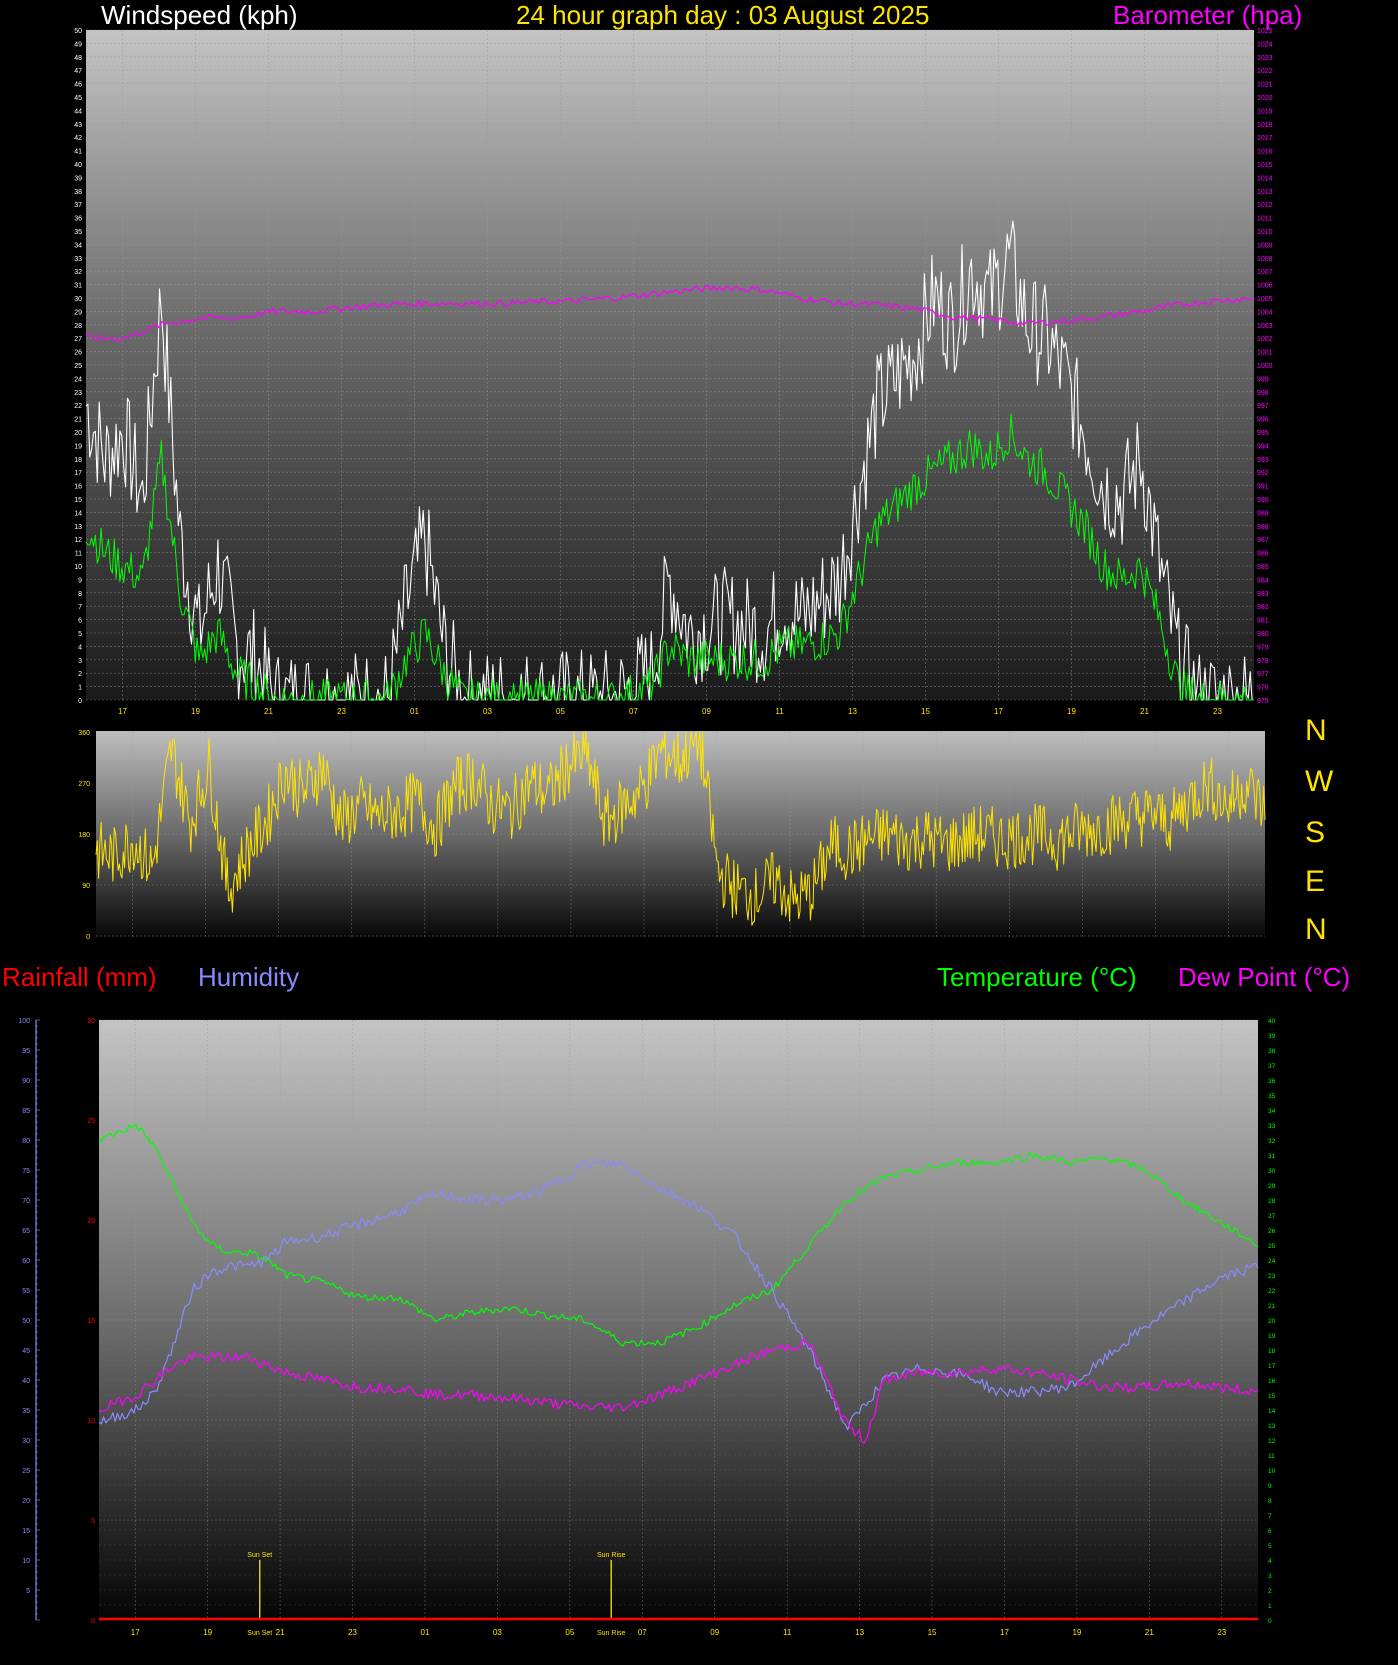 This screenshot has height=1665, width=1398. What do you see at coordinates (1264, 219) in the screenshot?
I see `y2-tick-label: 1011` at bounding box center [1264, 219].